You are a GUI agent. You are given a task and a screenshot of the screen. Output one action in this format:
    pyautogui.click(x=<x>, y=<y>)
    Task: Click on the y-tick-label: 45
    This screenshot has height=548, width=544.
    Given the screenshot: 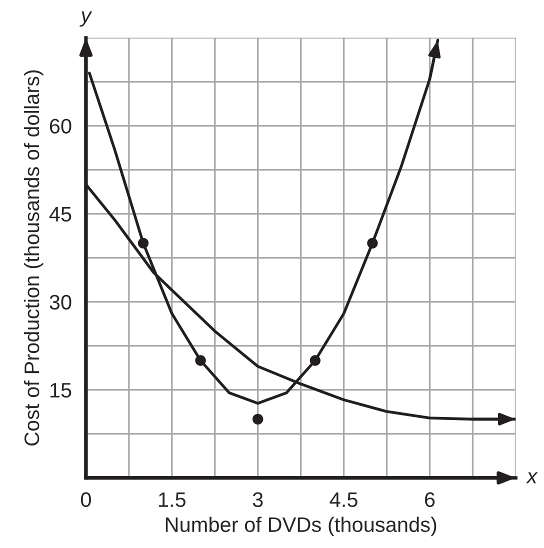 What is the action you would take?
    pyautogui.click(x=60, y=214)
    